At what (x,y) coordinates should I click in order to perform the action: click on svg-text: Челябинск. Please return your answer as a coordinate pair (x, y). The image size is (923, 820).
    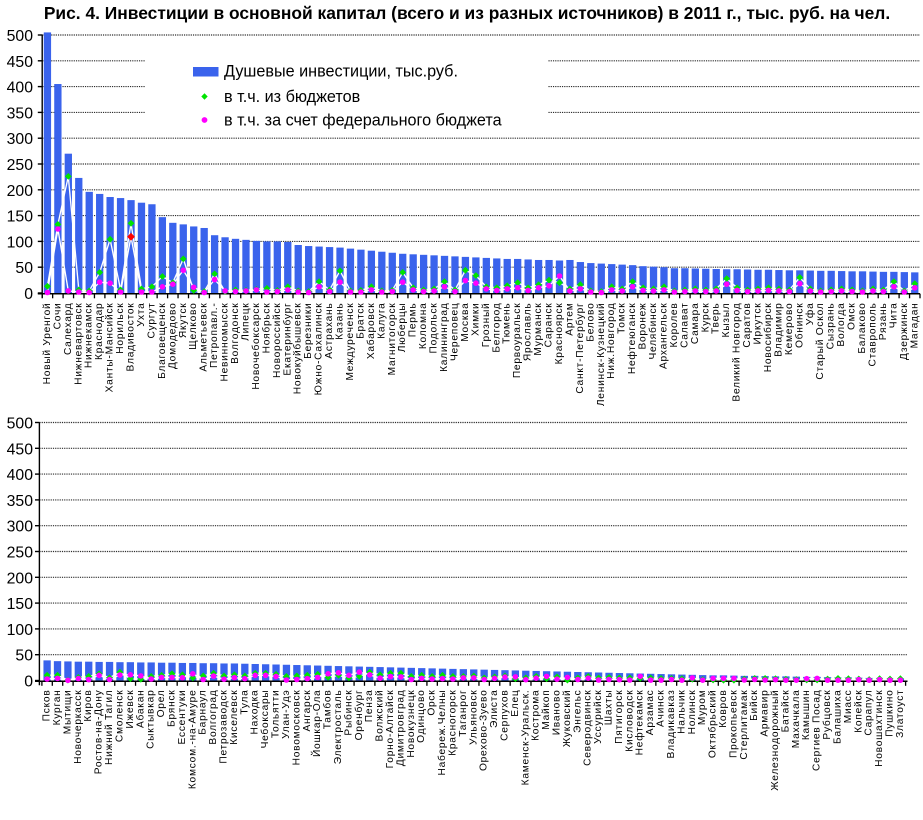
    Looking at the image, I should click on (653, 331).